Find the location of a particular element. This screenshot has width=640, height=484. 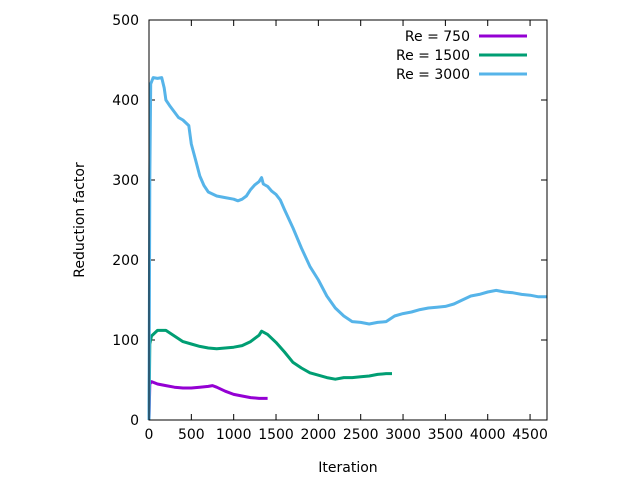

y-tick-label: 400 is located at coordinates (125, 101).